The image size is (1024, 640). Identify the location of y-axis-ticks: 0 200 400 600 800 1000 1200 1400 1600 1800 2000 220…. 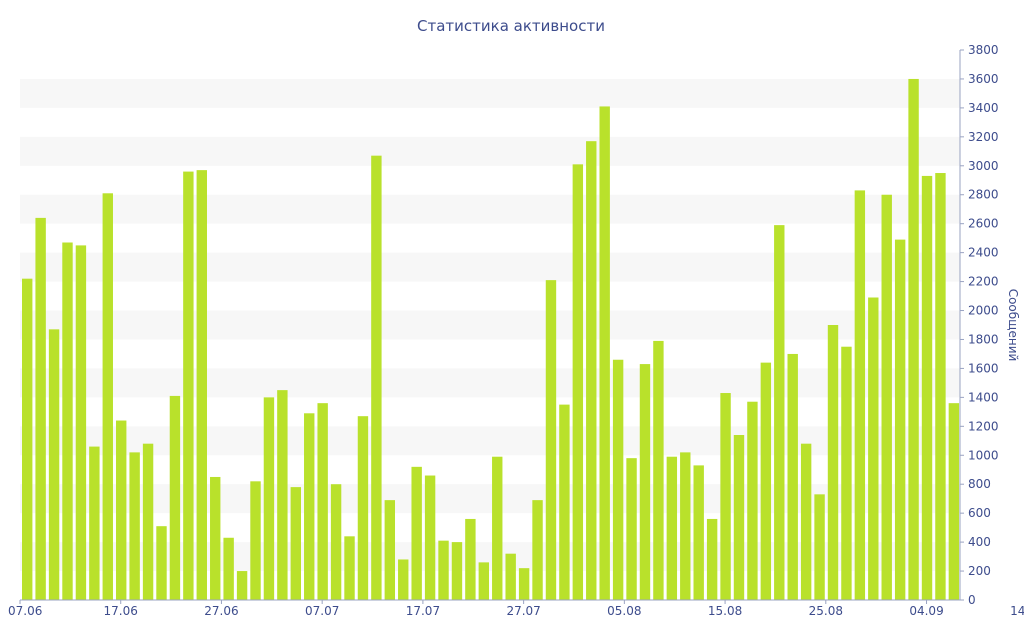
(979, 325).